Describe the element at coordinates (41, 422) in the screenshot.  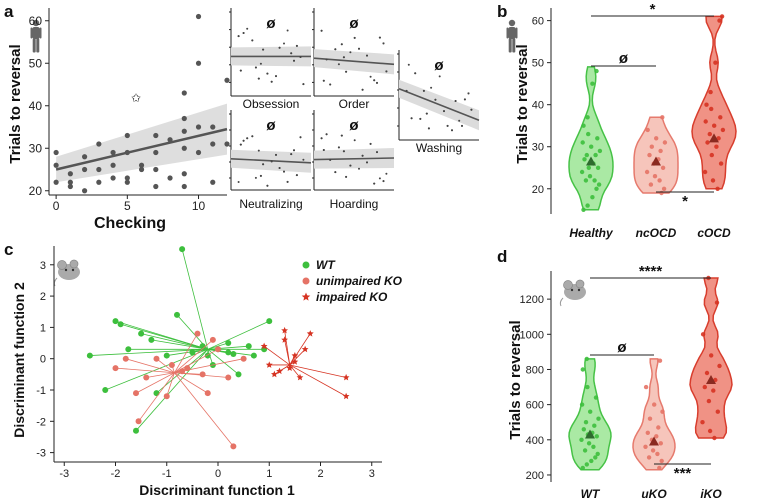
I see `y-tick-label: -2` at that location.